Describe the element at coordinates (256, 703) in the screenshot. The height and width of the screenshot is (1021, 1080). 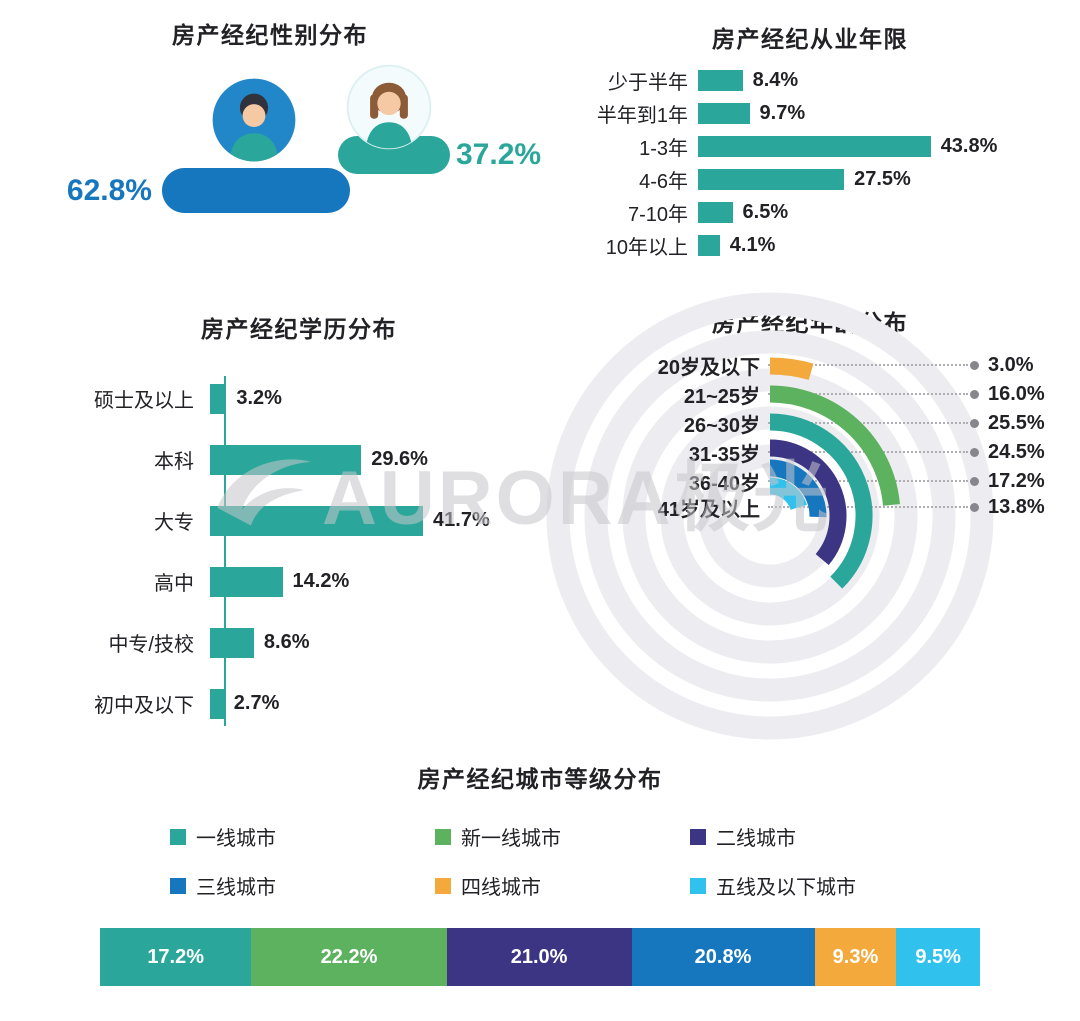
I see `education-value-label: 2.7%` at that location.